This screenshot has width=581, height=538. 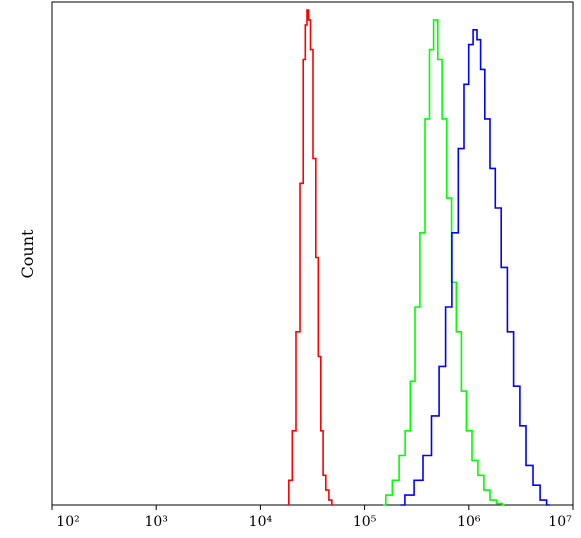 What do you see at coordinates (560, 522) in the screenshot?
I see `x-tick-label: 10⁷` at bounding box center [560, 522].